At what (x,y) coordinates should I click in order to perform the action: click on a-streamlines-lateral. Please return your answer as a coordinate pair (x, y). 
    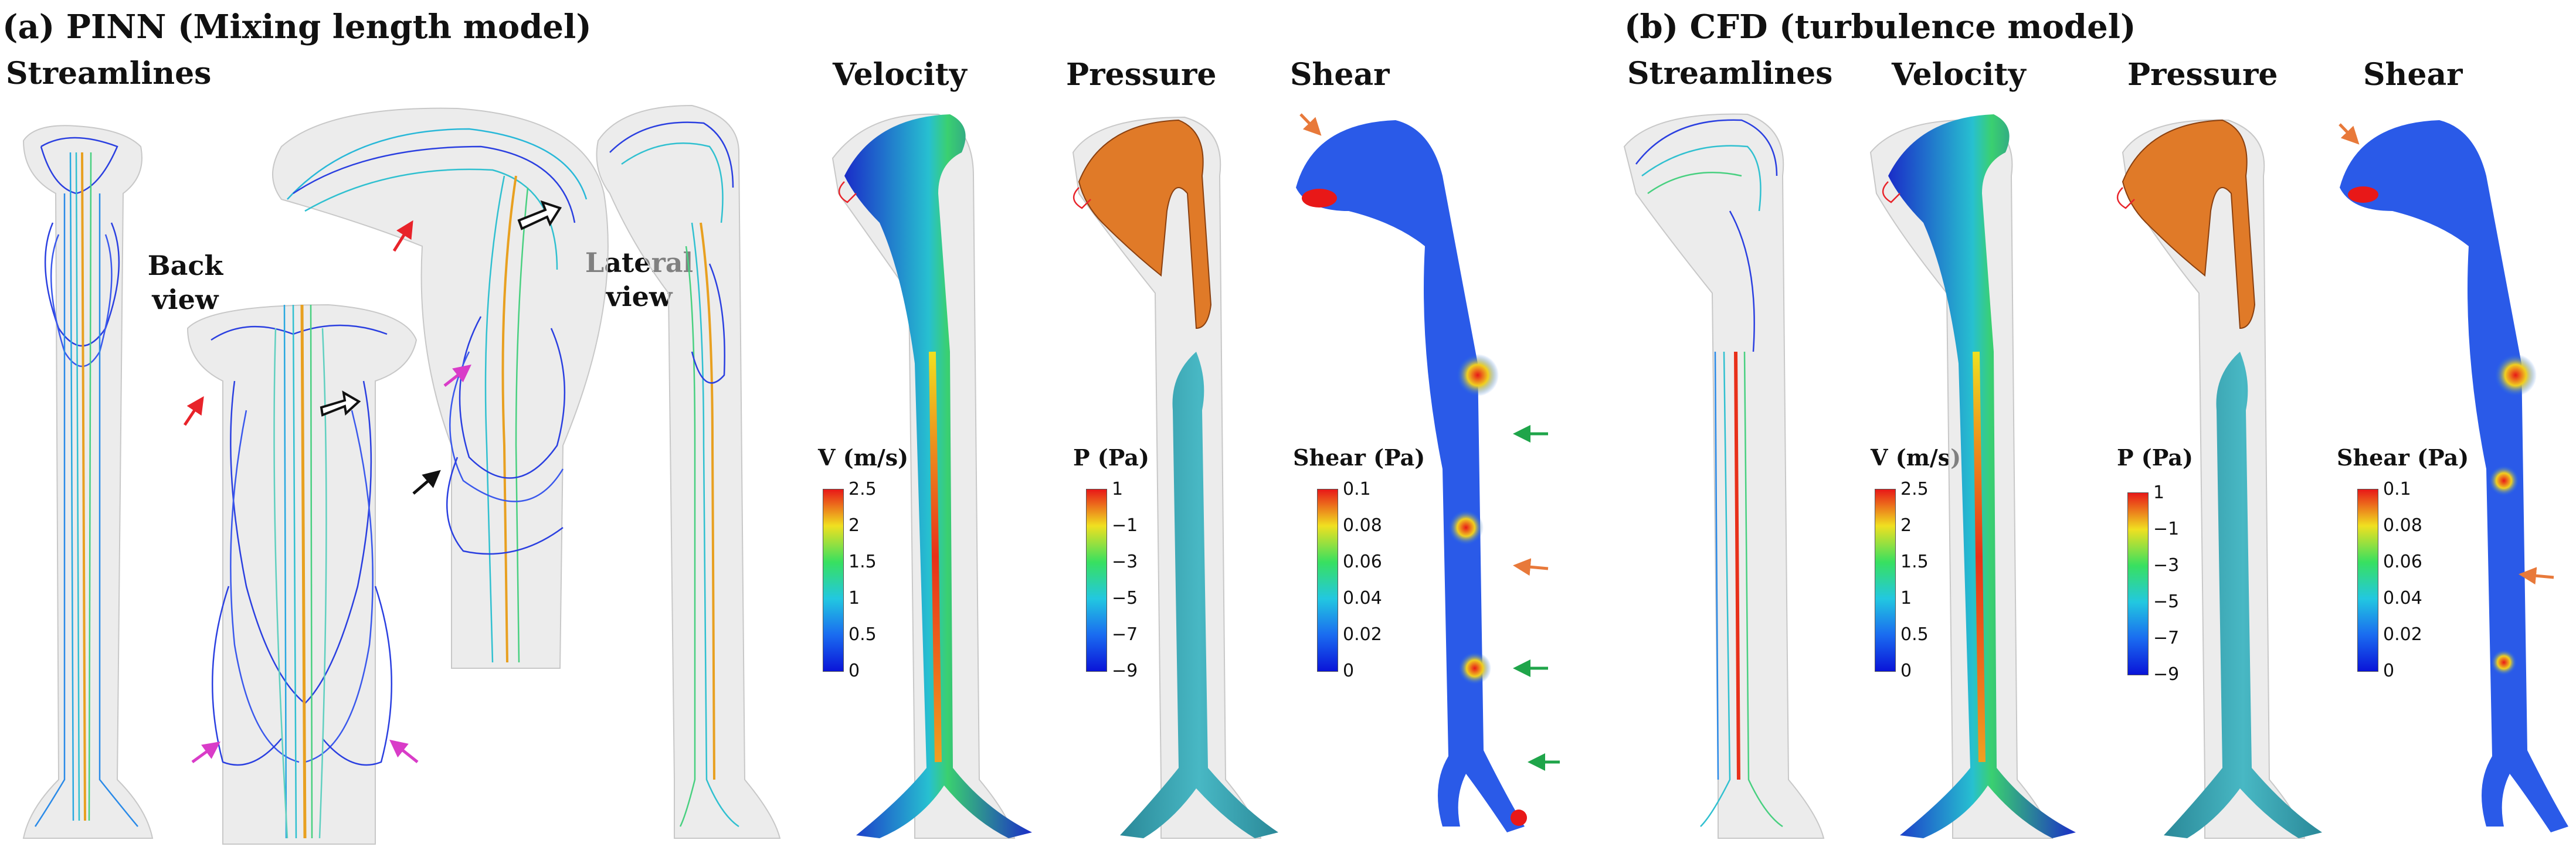
    Looking at the image, I should click on (674, 474).